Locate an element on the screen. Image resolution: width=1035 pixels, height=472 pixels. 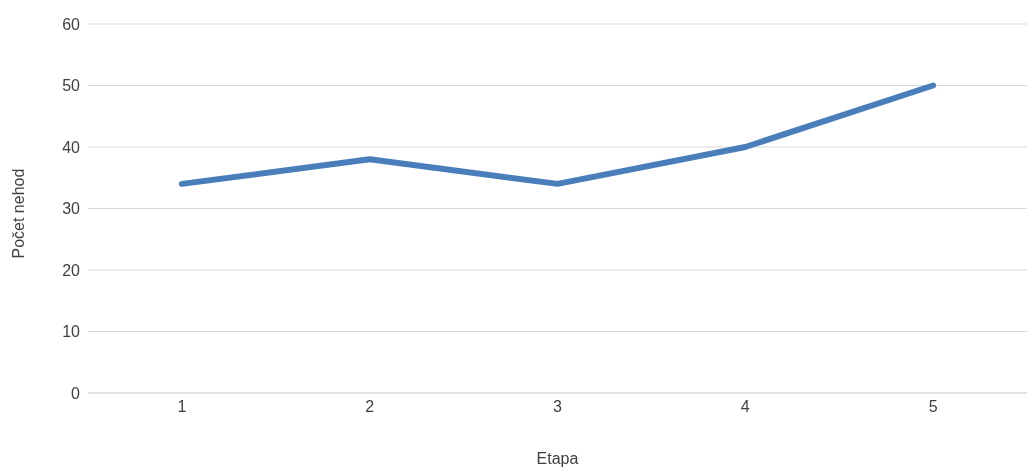
x-axis-title: Etapa is located at coordinates (557, 458).